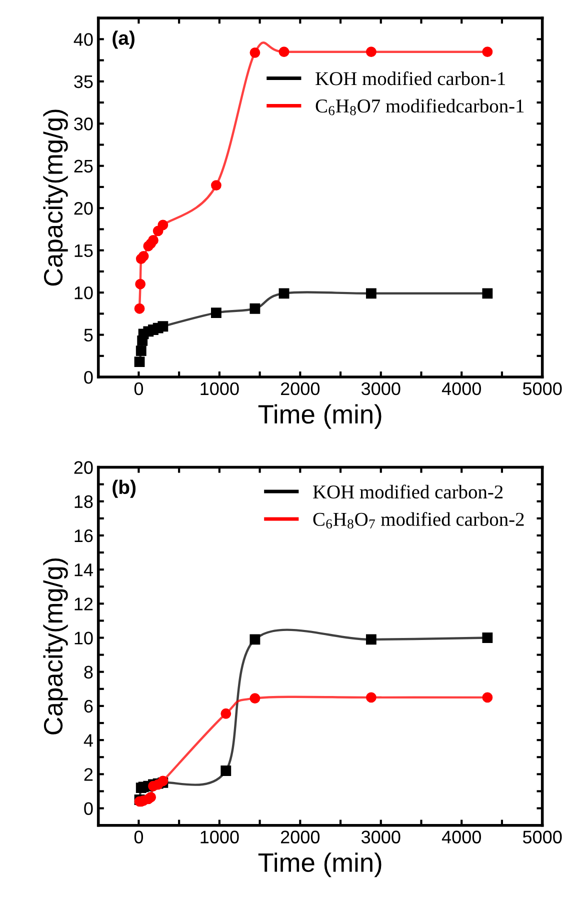 The height and width of the screenshot is (902, 562). What do you see at coordinates (88, 335) in the screenshot?
I see `y-tick-label: 5` at bounding box center [88, 335].